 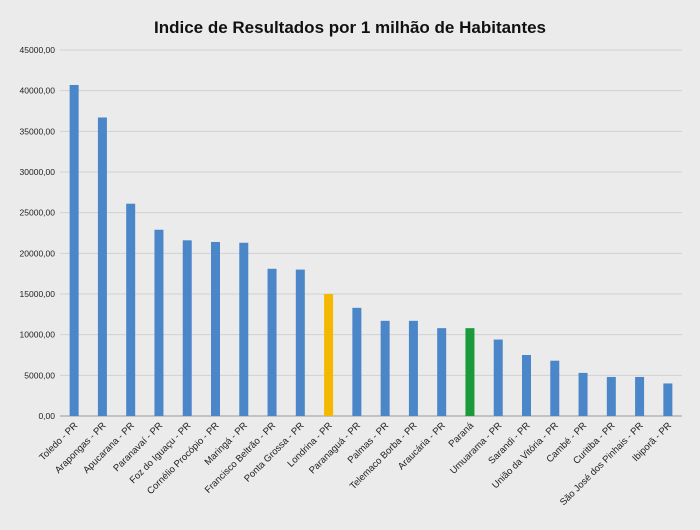 What do you see at coordinates (46, 416) in the screenshot?
I see `y-tick-label: 0,00` at bounding box center [46, 416].